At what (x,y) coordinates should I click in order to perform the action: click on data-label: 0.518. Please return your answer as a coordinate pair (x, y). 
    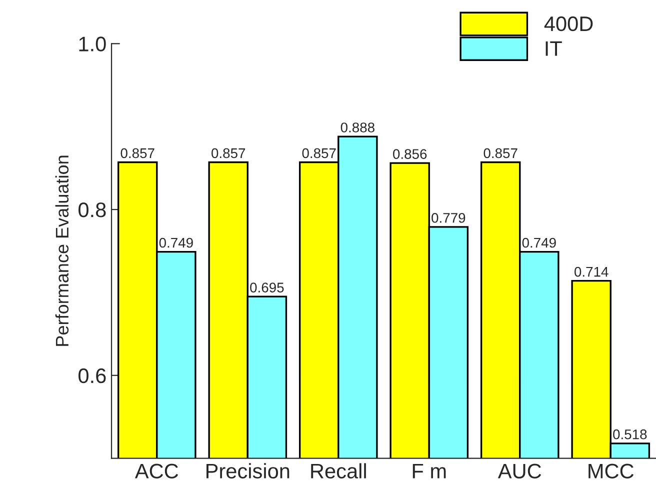
    Looking at the image, I should click on (630, 434).